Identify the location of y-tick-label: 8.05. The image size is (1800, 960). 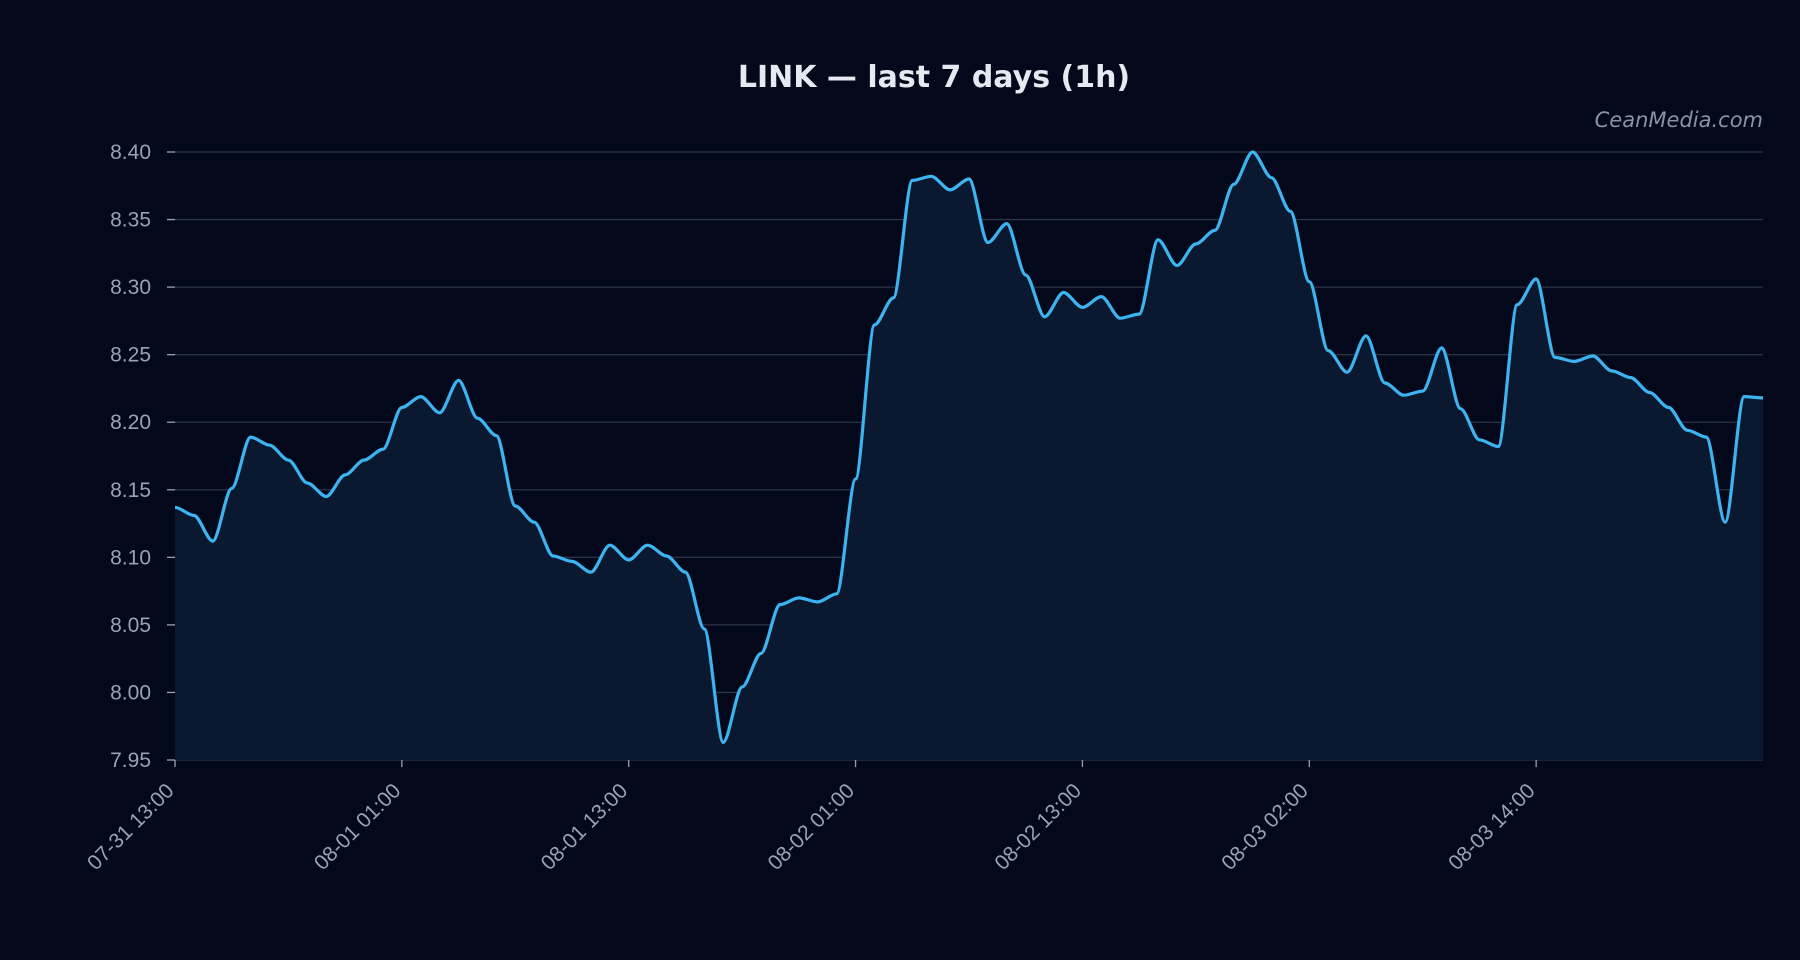
(130, 625).